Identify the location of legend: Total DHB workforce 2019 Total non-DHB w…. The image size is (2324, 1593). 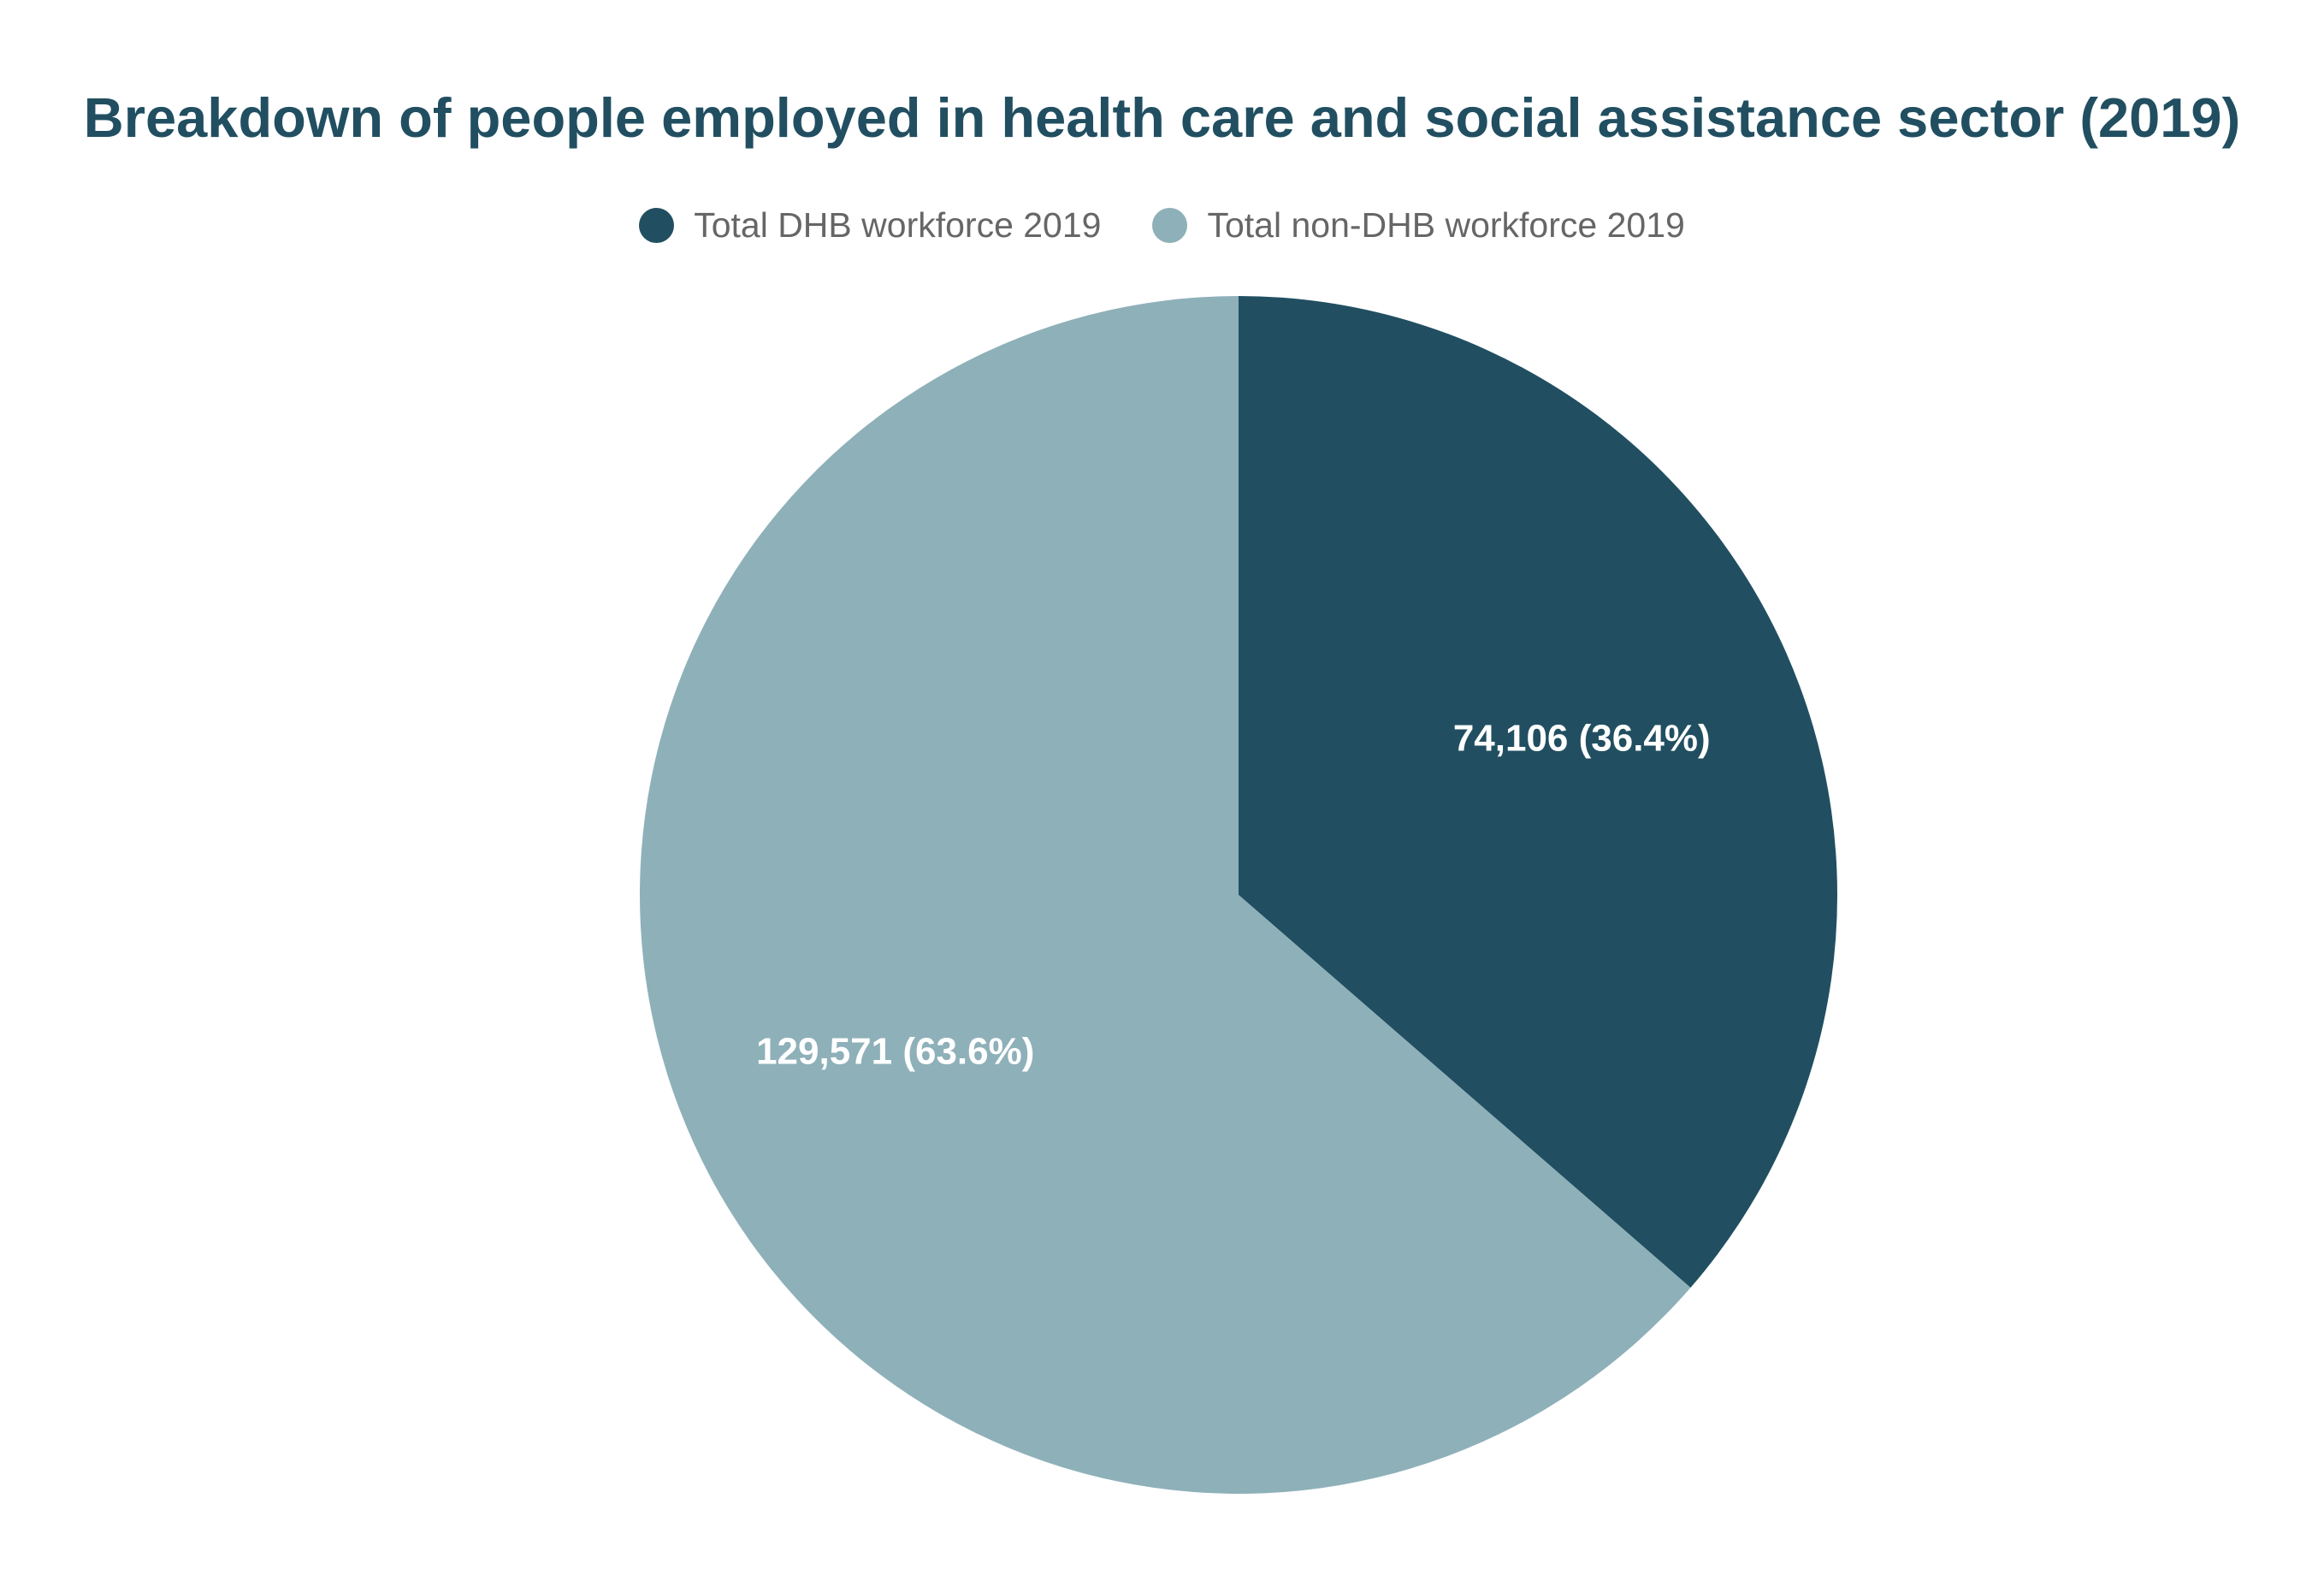
(1162, 225).